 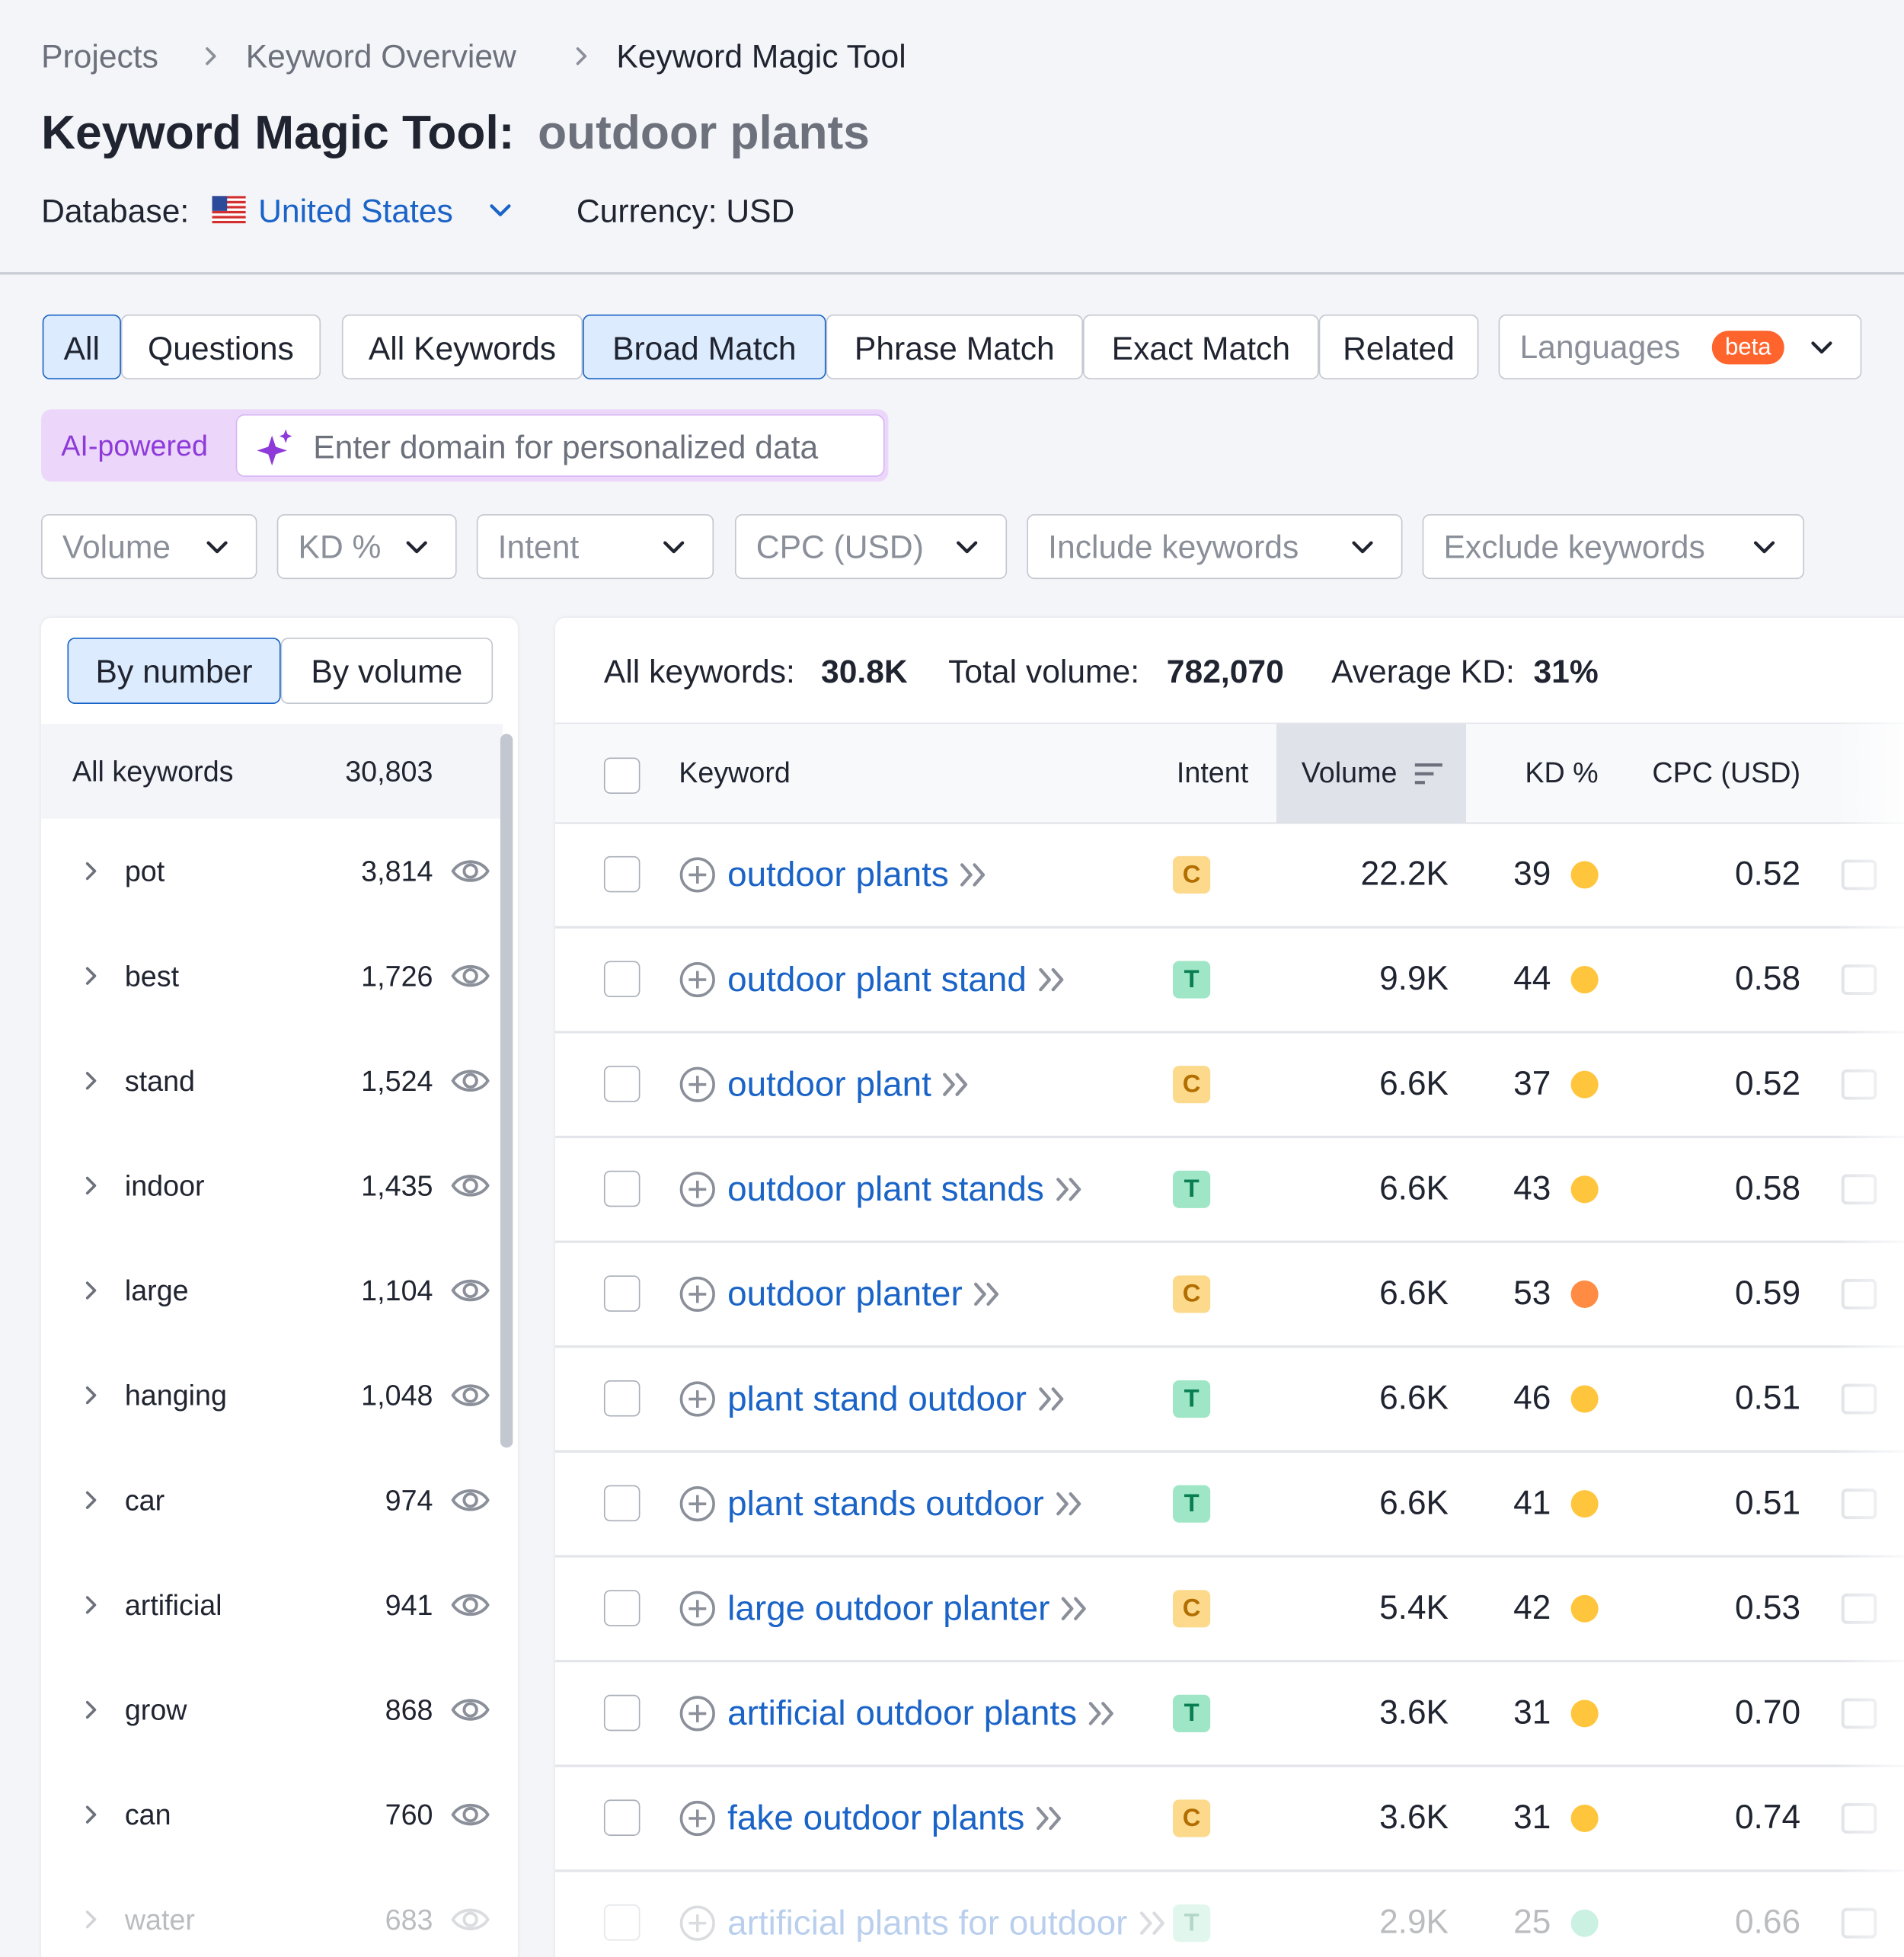 I want to click on volume-cell: 22.2K, so click(x=1404, y=874).